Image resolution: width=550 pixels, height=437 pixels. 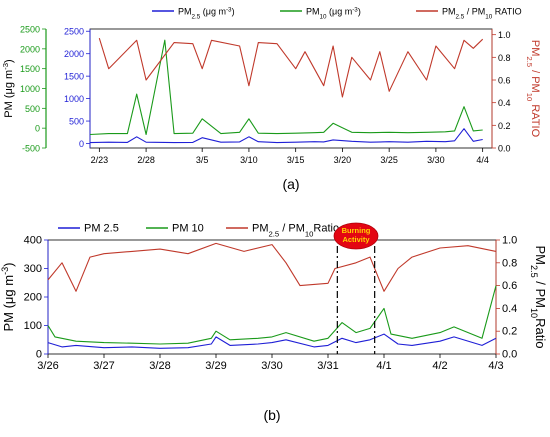 What do you see at coordinates (33, 298) in the screenshot?
I see `y-tick-label: 200` at bounding box center [33, 298].